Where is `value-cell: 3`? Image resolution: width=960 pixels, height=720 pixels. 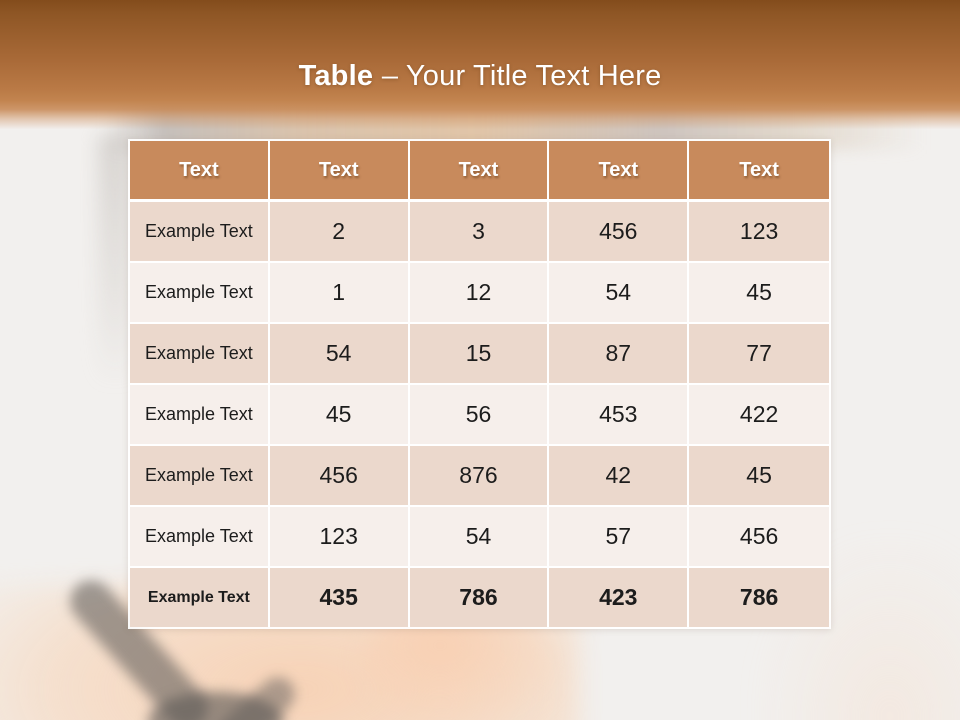 value-cell: 3 is located at coordinates (479, 232).